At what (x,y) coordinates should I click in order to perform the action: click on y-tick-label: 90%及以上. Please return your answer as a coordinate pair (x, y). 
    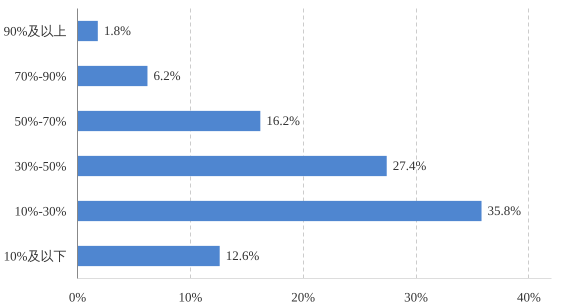
    Looking at the image, I should click on (35, 31).